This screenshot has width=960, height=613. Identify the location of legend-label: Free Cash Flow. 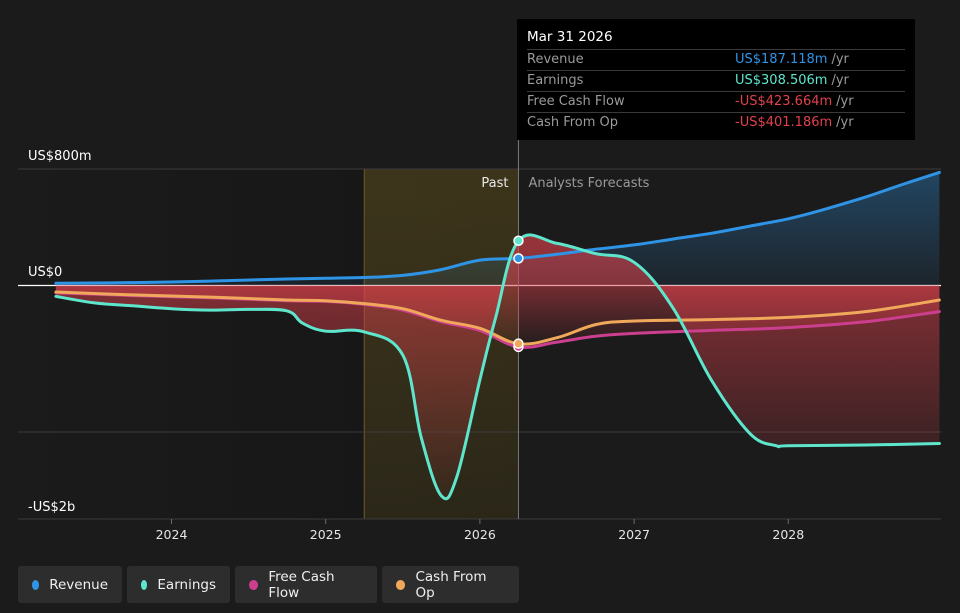
(301, 584).